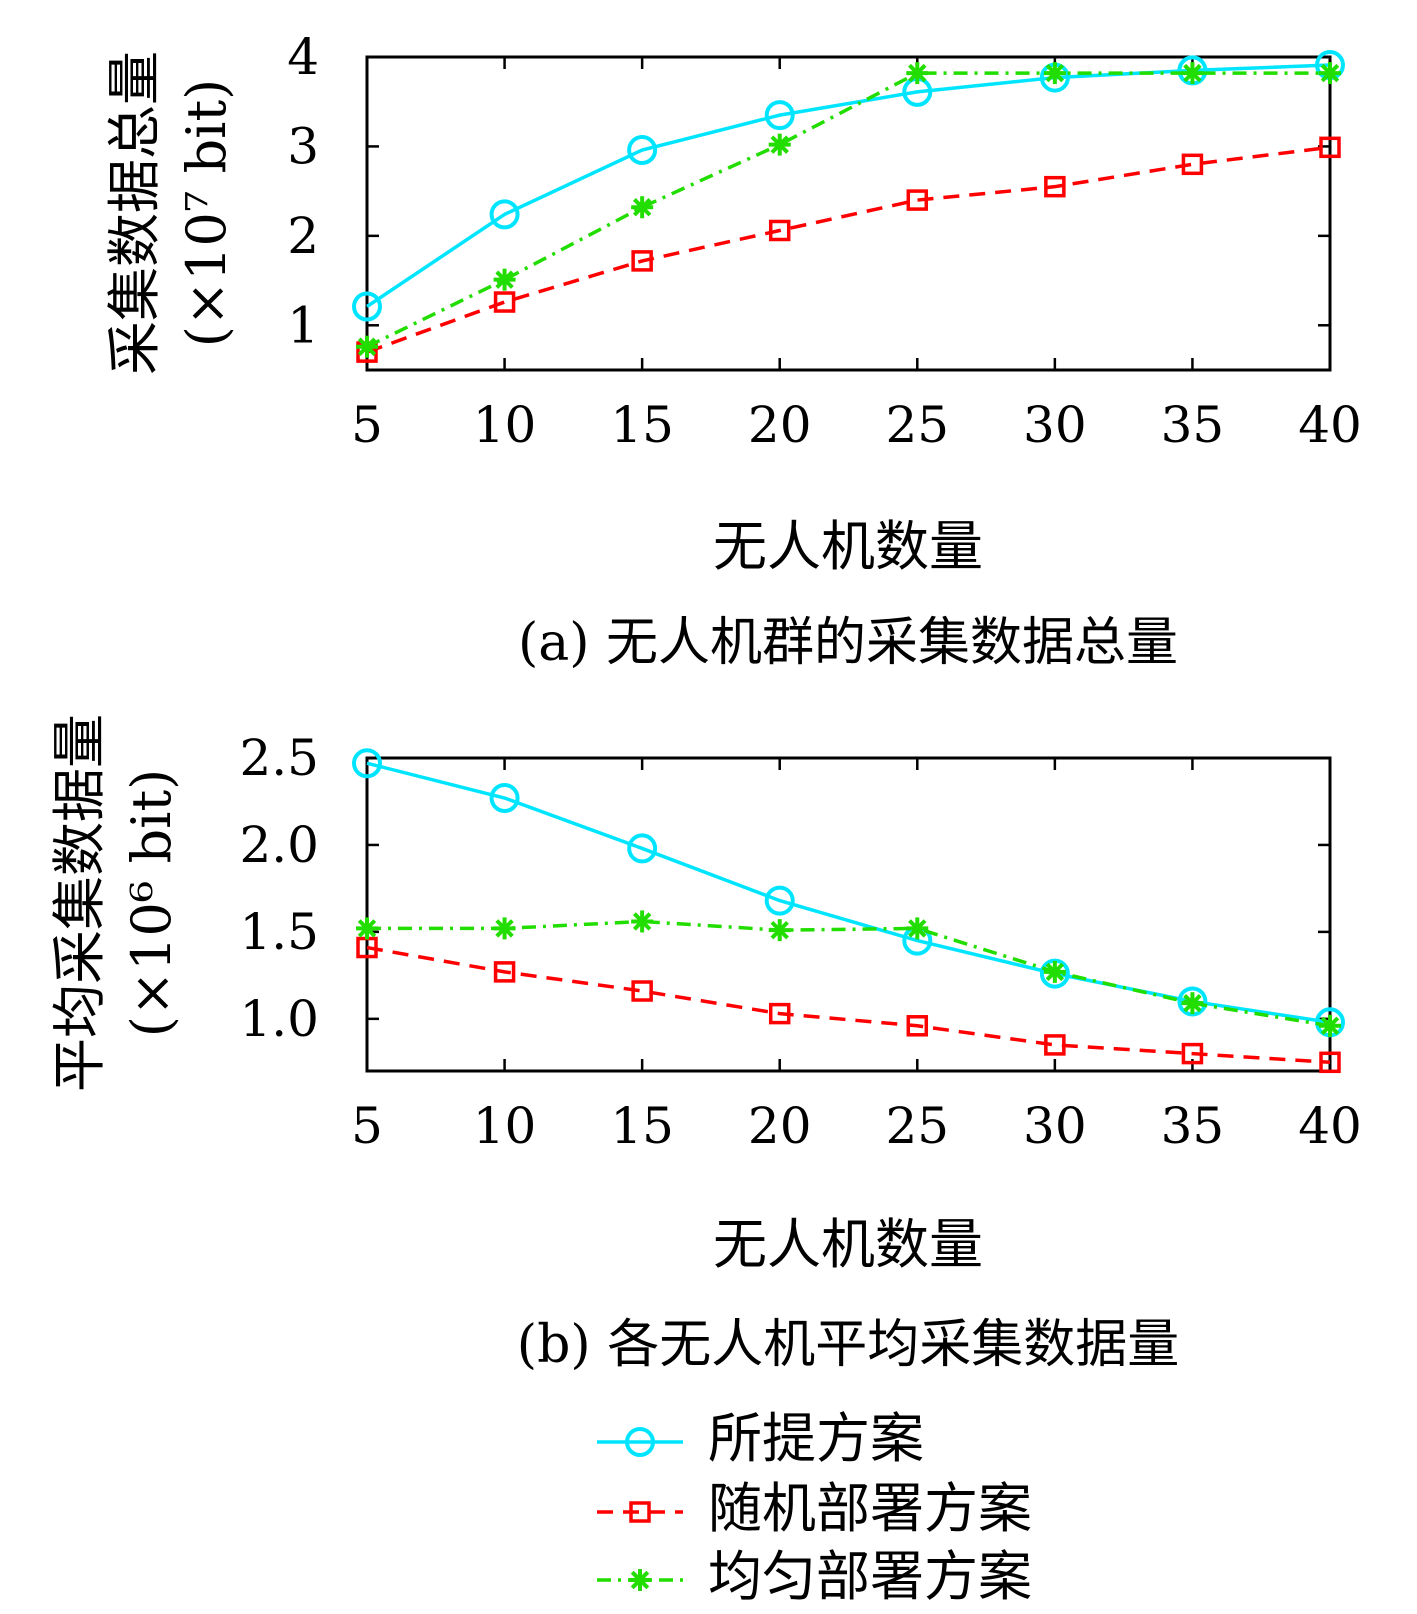  I want to click on chart-a-caption: (a) 无人机群的采集数据总量, so click(848, 643).